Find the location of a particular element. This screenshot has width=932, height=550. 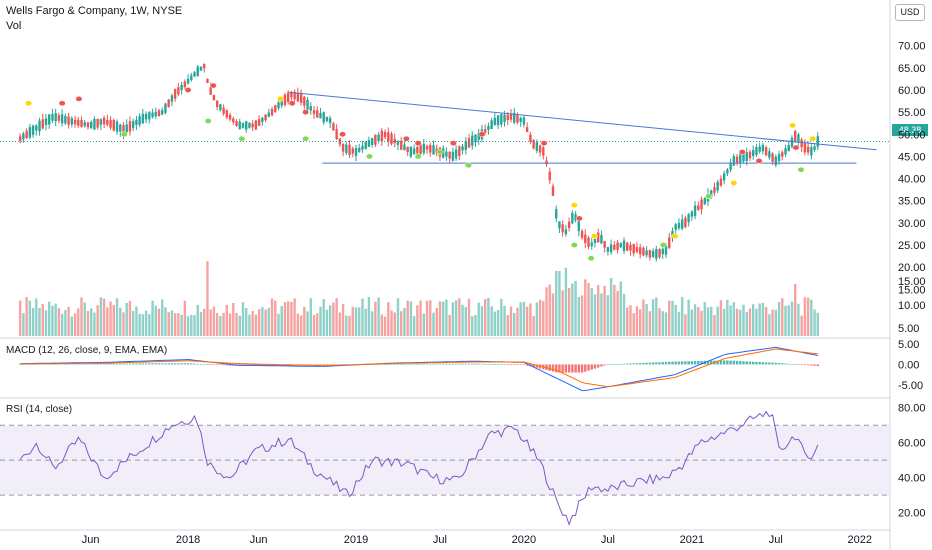

price-axis-tick: 45.00 is located at coordinates (912, 157).